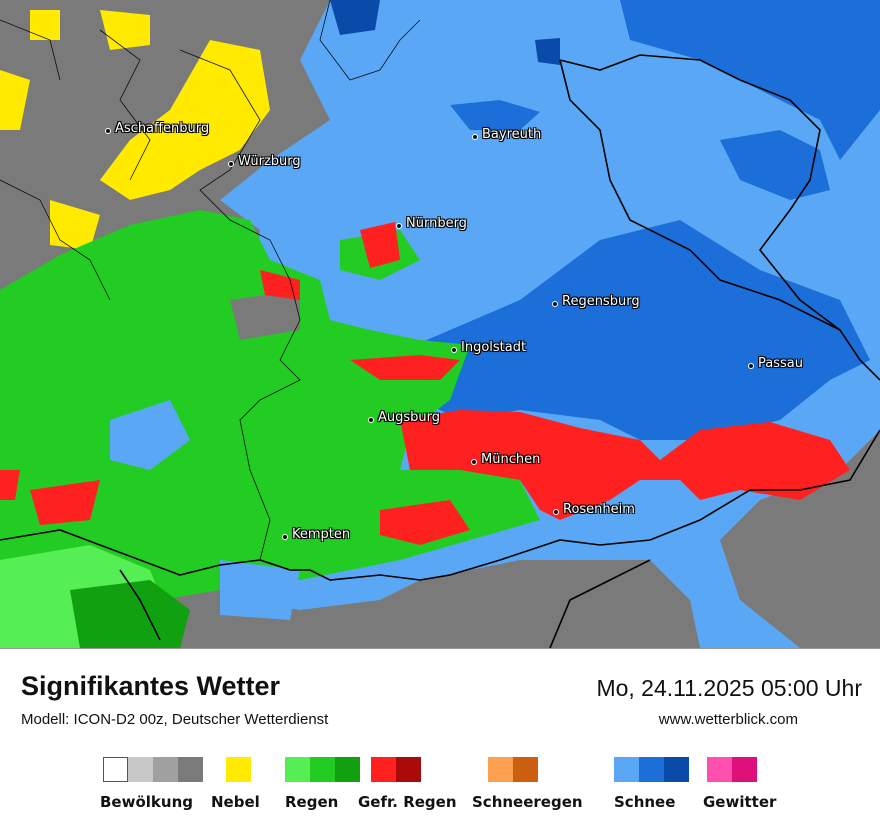 The image size is (880, 830). I want to click on map-title: Signifikantes Wetter, so click(151, 686).